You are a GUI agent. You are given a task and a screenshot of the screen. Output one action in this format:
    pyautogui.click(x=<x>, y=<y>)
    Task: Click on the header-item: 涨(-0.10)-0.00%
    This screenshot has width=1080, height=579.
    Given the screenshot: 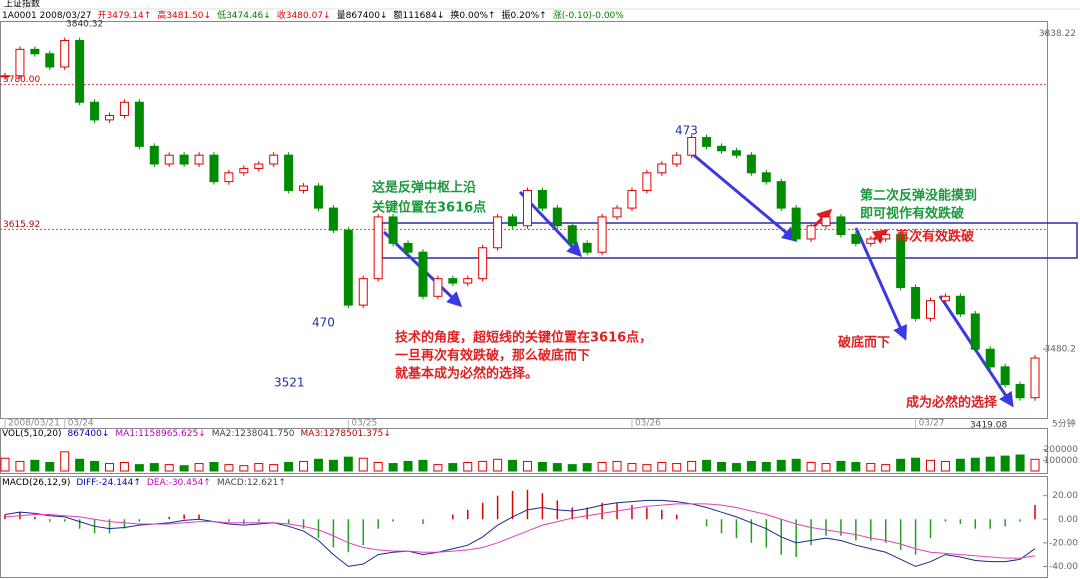 What is the action you would take?
    pyautogui.click(x=589, y=15)
    